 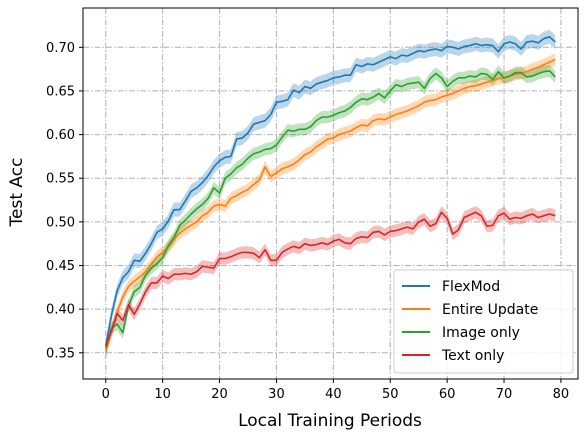 What do you see at coordinates (60, 48) in the screenshot?
I see `y-tick-label: 0.70` at bounding box center [60, 48].